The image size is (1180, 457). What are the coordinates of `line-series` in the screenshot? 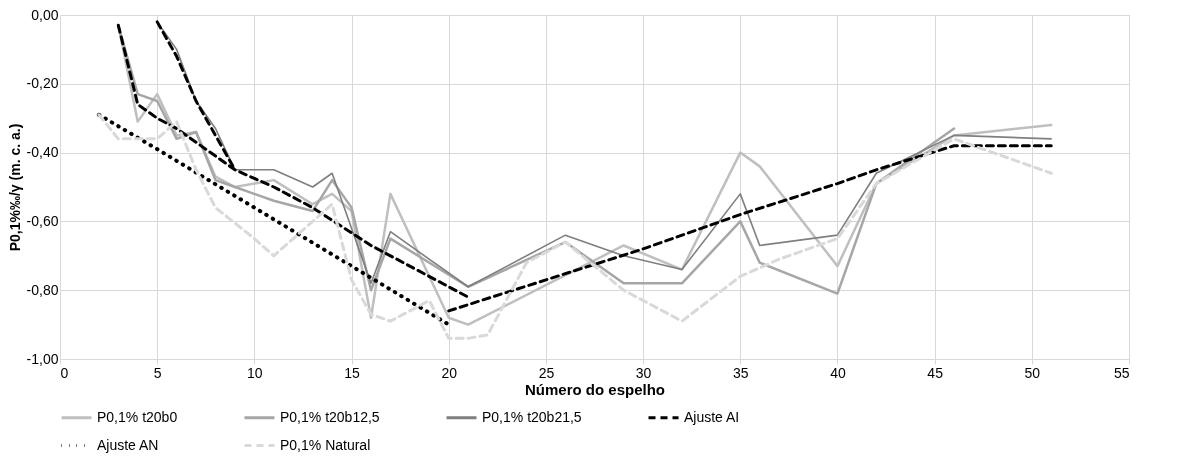 It's located at (273, 219).